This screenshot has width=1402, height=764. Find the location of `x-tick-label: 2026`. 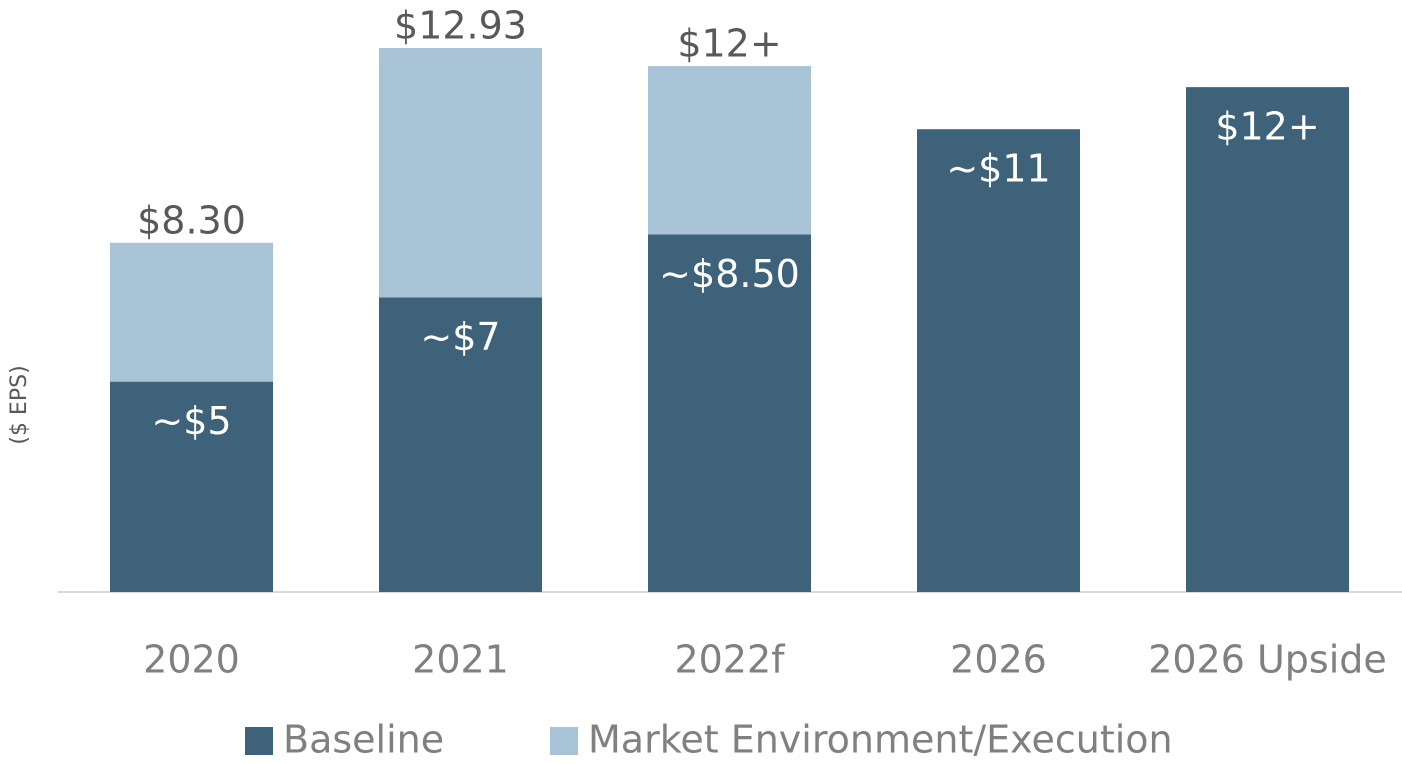

x-tick-label: 2026 is located at coordinates (998, 660).